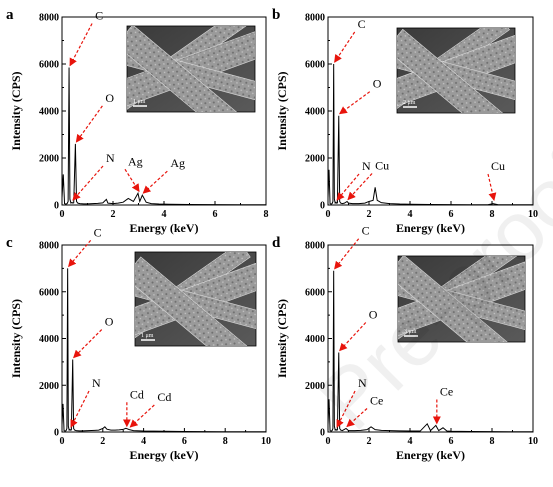 Image resolution: width=553 pixels, height=487 pixels. What do you see at coordinates (461, 299) in the screenshot?
I see `sem-inset-image: 3 μm` at bounding box center [461, 299].